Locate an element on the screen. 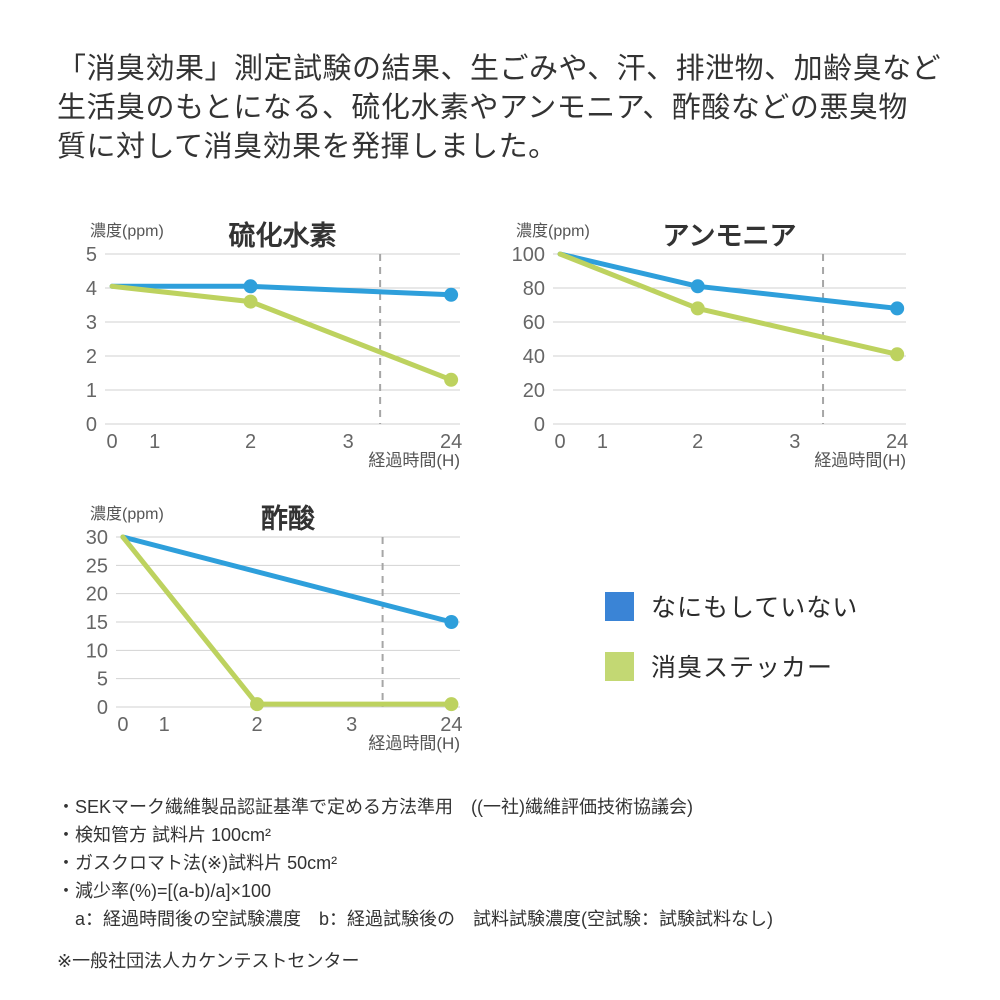  svg-text: 酢酸 is located at coordinates (288, 519).